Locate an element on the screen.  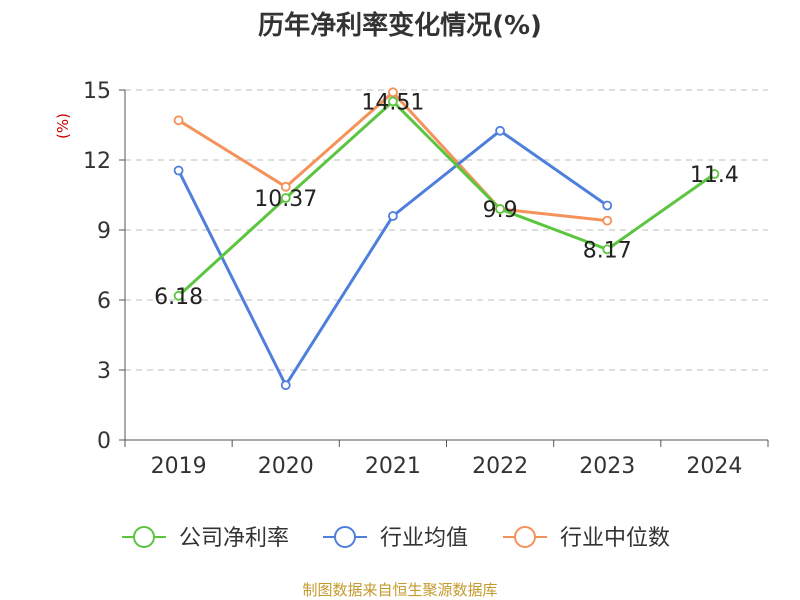
legend-item: 行业中位数 is located at coordinates (586, 538).